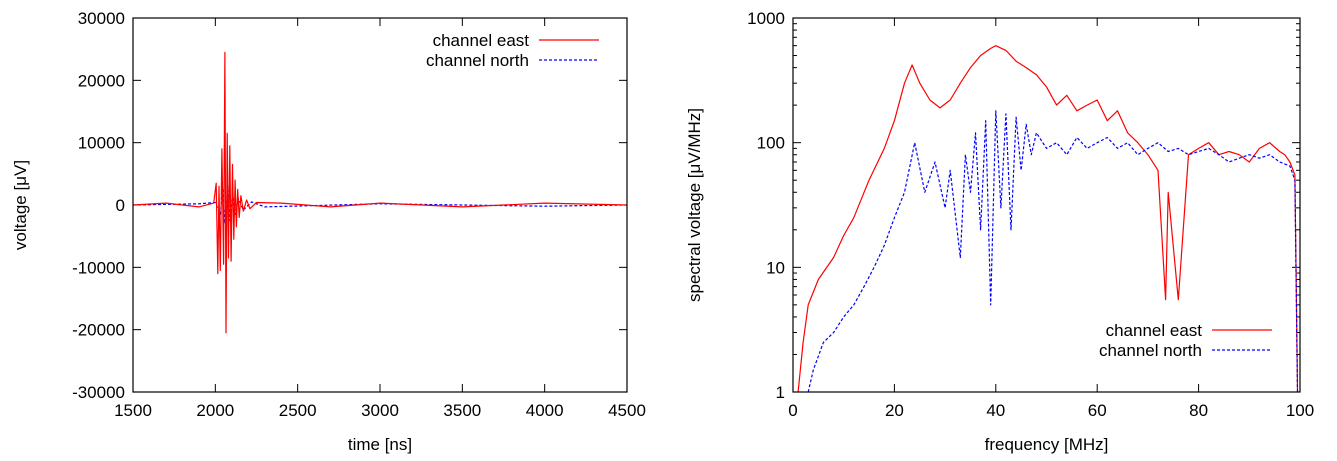  Describe the element at coordinates (462, 410) in the screenshot. I see `x-tick-label: 3500` at that location.